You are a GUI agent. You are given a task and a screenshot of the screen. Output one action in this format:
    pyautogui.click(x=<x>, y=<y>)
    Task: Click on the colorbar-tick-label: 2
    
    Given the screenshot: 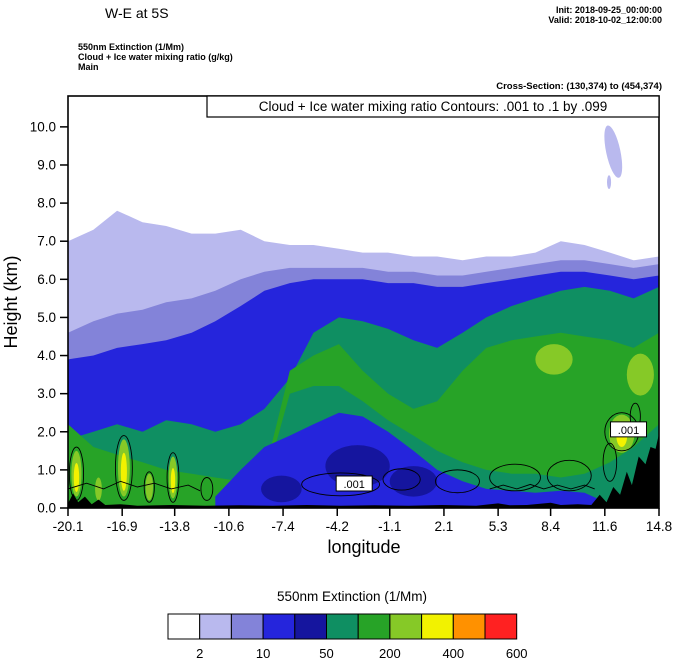 What is the action you would take?
    pyautogui.click(x=199, y=653)
    